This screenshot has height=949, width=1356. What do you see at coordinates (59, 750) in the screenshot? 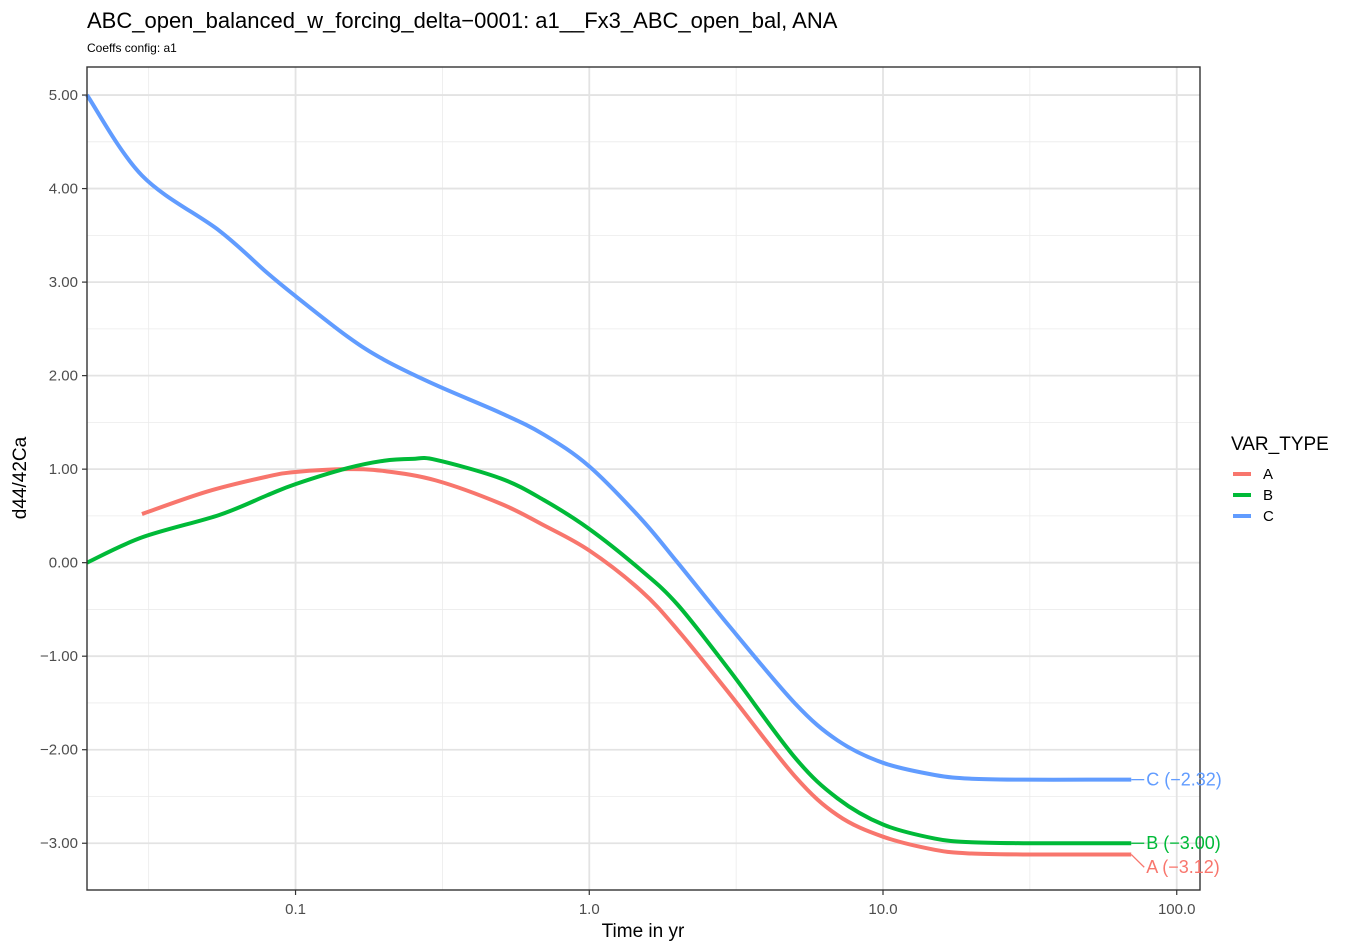
I see `y-tick-label: −2.00` at bounding box center [59, 750].